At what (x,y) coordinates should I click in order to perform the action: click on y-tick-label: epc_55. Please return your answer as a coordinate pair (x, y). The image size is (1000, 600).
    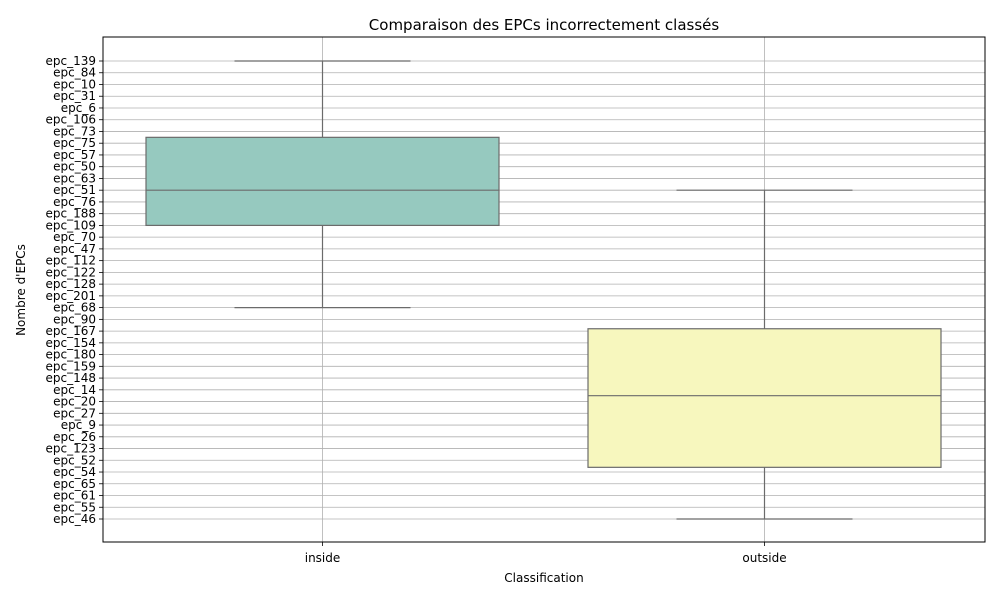
    Looking at the image, I should click on (74, 507).